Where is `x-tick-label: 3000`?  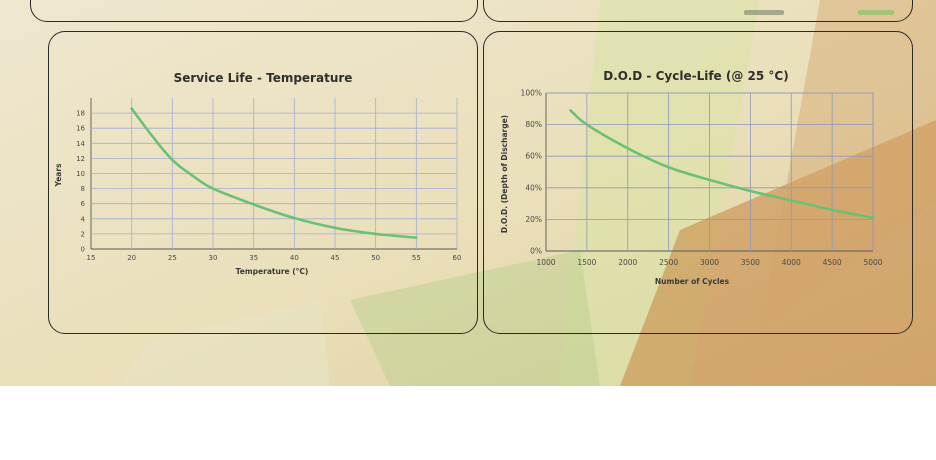
x-tick-label: 3000 is located at coordinates (709, 262).